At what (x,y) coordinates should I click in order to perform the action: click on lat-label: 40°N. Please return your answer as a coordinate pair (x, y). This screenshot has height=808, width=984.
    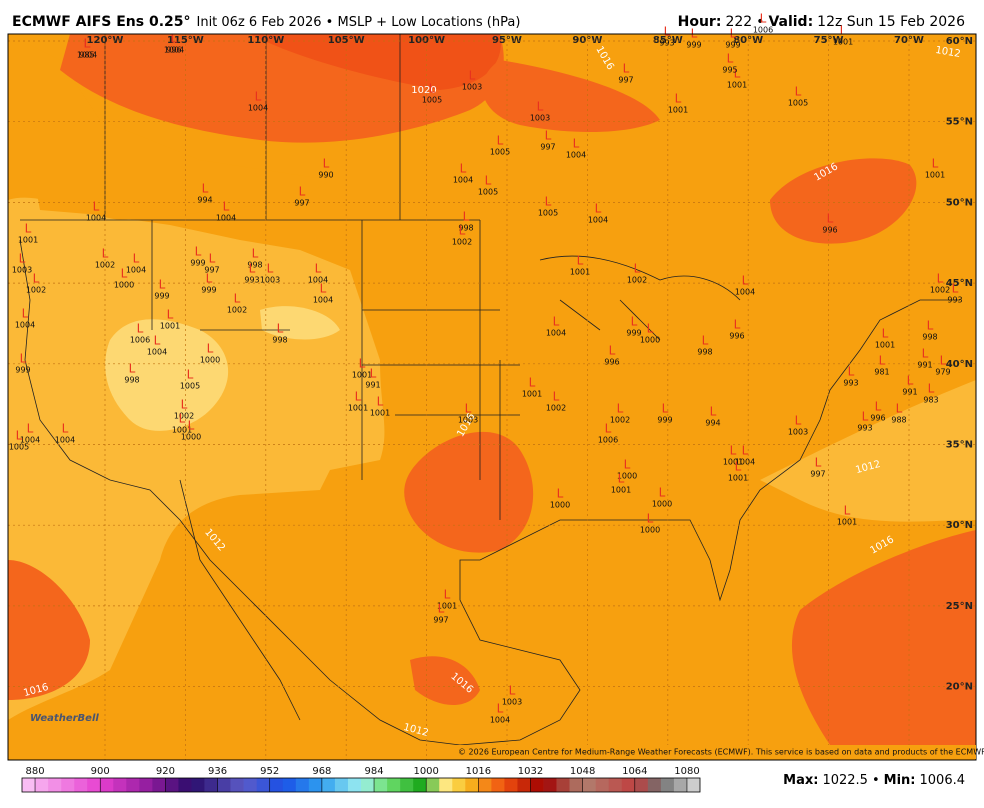
    Looking at the image, I should click on (959, 364).